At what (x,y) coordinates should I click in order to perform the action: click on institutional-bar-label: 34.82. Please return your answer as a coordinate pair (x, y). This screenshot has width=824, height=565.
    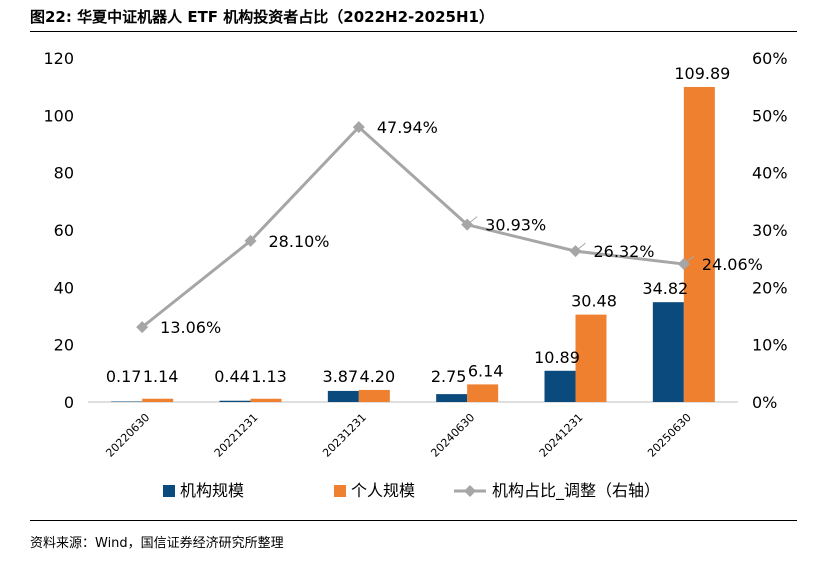
    Looking at the image, I should click on (665, 288).